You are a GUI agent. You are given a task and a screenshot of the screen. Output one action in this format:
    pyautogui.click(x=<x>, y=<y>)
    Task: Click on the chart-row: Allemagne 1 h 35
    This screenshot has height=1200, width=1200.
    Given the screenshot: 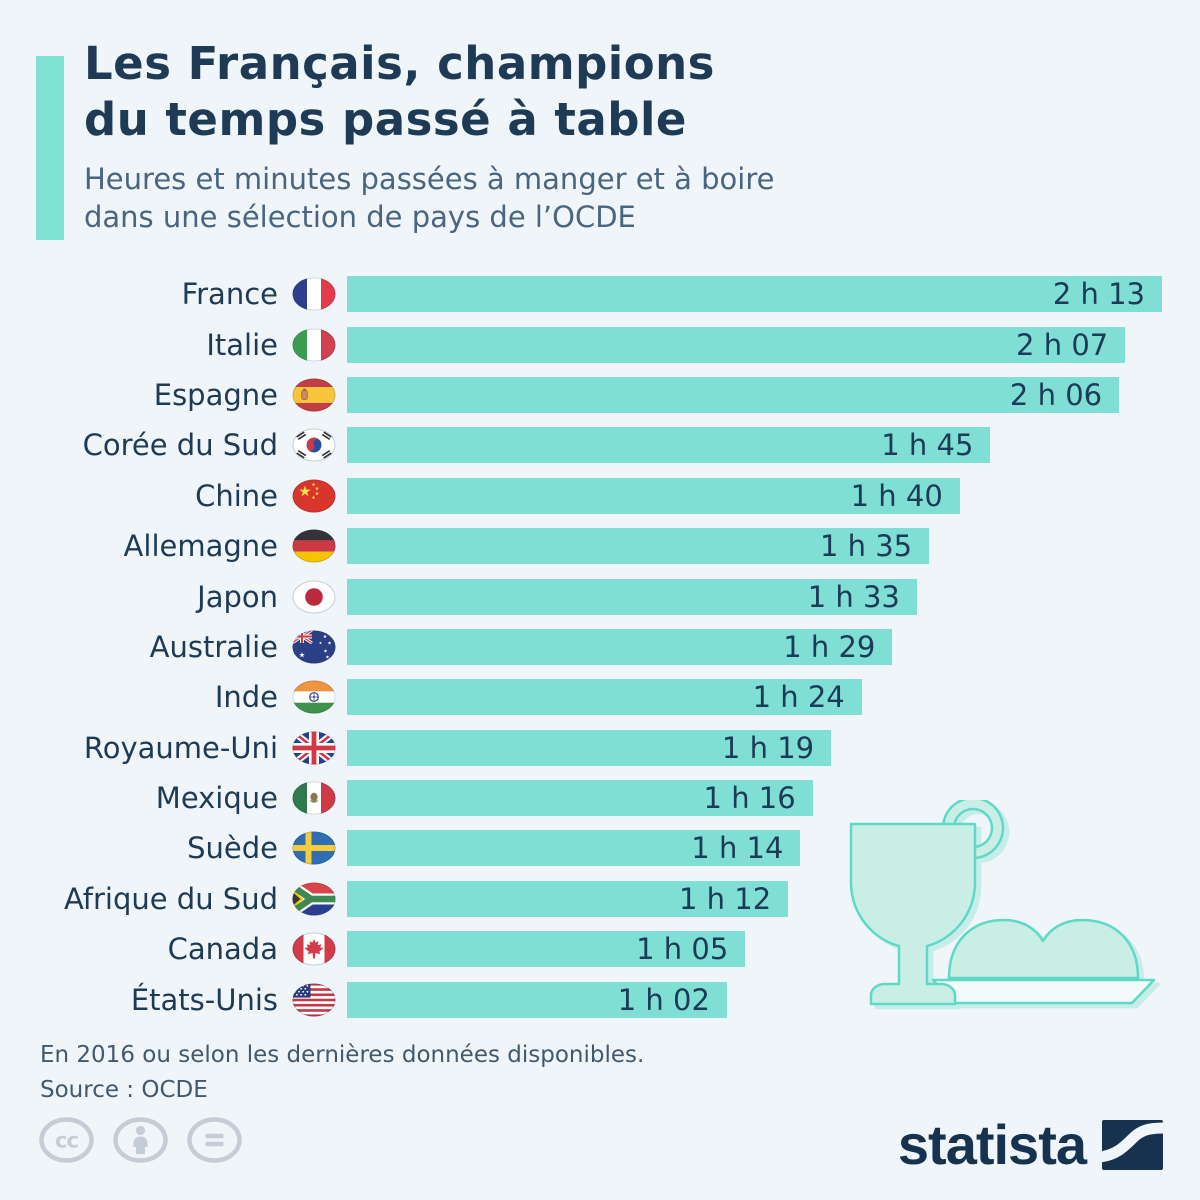 What is the action you would take?
    pyautogui.click(x=601, y=546)
    